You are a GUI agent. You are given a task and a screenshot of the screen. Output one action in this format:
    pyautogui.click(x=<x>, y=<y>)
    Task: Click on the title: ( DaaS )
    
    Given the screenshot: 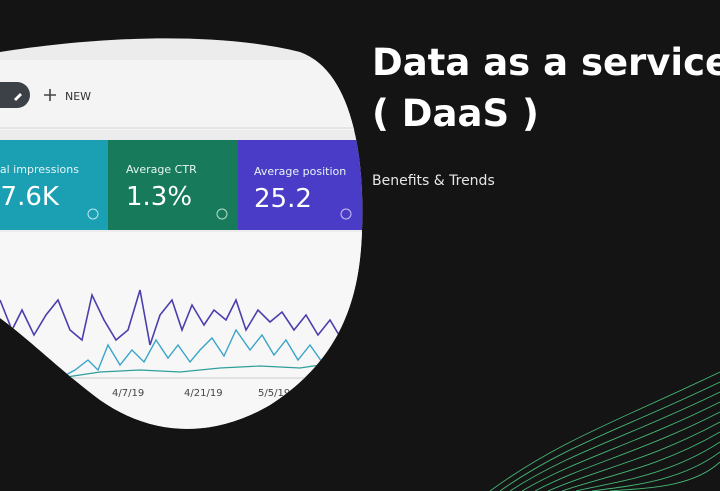 What is the action you would take?
    pyautogui.click(x=455, y=113)
    